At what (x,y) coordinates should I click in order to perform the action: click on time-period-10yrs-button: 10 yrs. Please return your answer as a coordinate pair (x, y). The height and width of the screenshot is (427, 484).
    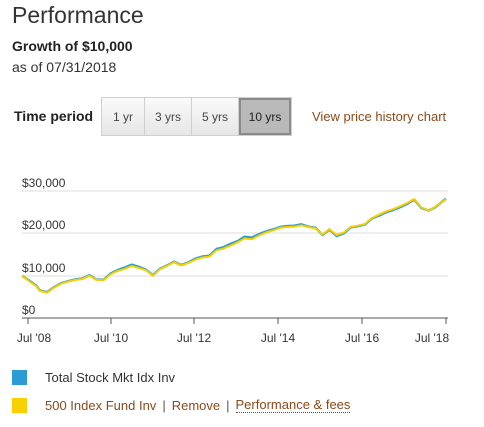
    Looking at the image, I should click on (265, 116).